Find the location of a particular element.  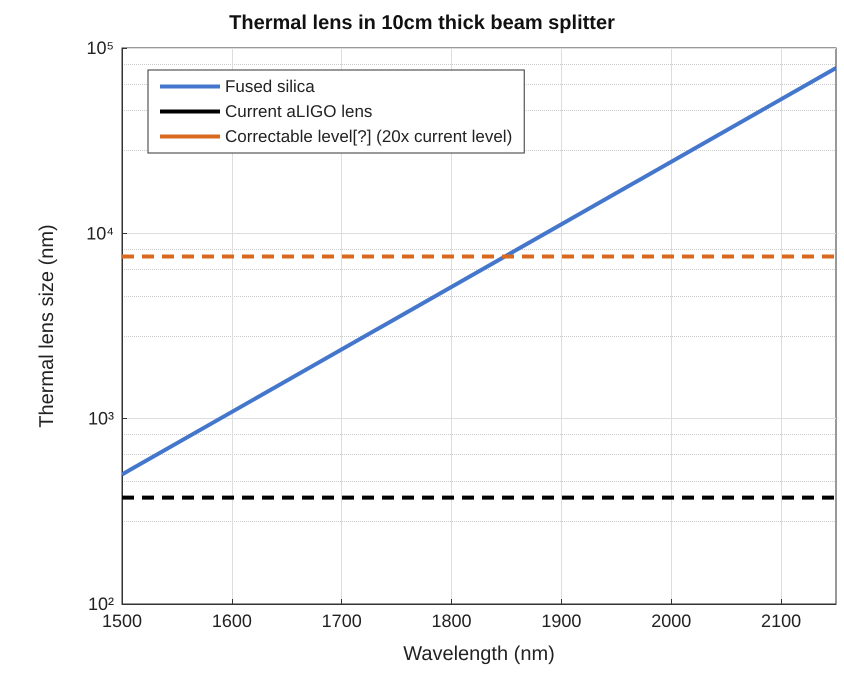

y-tick-label: 10⁵ is located at coordinates (100, 48).